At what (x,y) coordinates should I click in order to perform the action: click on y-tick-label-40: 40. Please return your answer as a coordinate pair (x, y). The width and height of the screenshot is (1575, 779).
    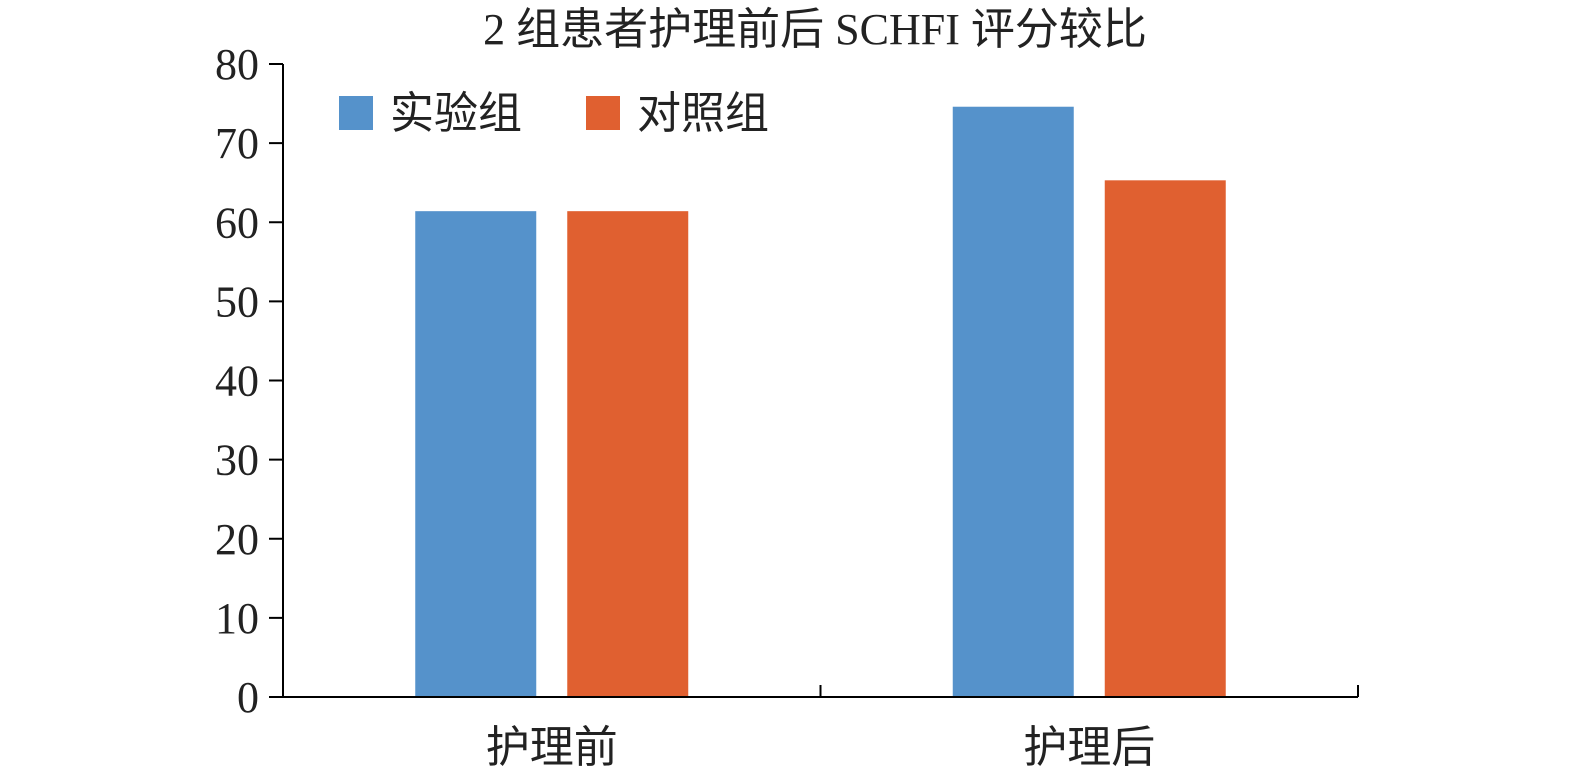
    Looking at the image, I should click on (237, 381).